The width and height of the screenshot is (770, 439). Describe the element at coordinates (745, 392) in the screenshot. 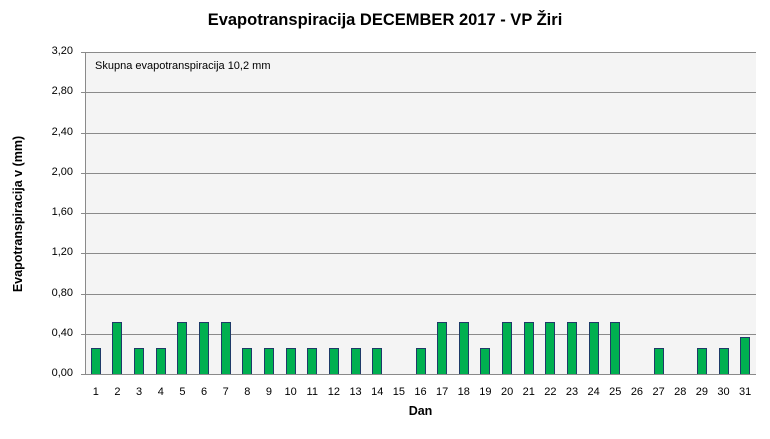

I see `x-tick-label: 31` at that location.